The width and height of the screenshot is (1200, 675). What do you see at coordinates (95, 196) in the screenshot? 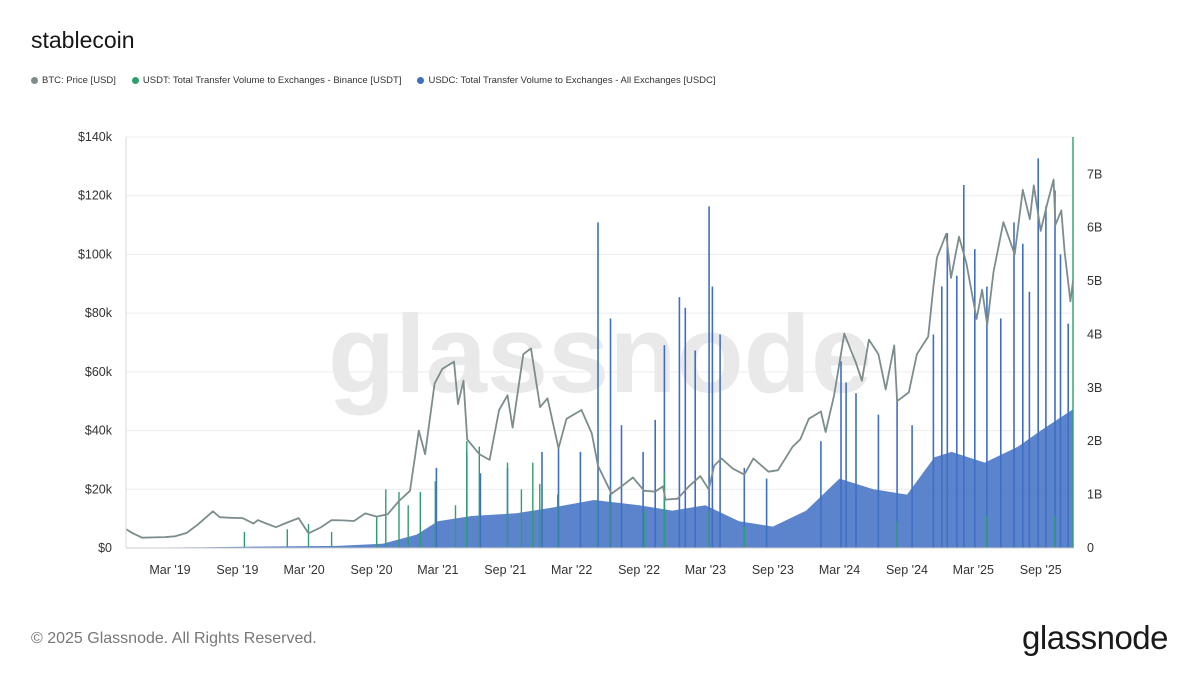
I see `y-left-tick-label: $120k` at bounding box center [95, 196].